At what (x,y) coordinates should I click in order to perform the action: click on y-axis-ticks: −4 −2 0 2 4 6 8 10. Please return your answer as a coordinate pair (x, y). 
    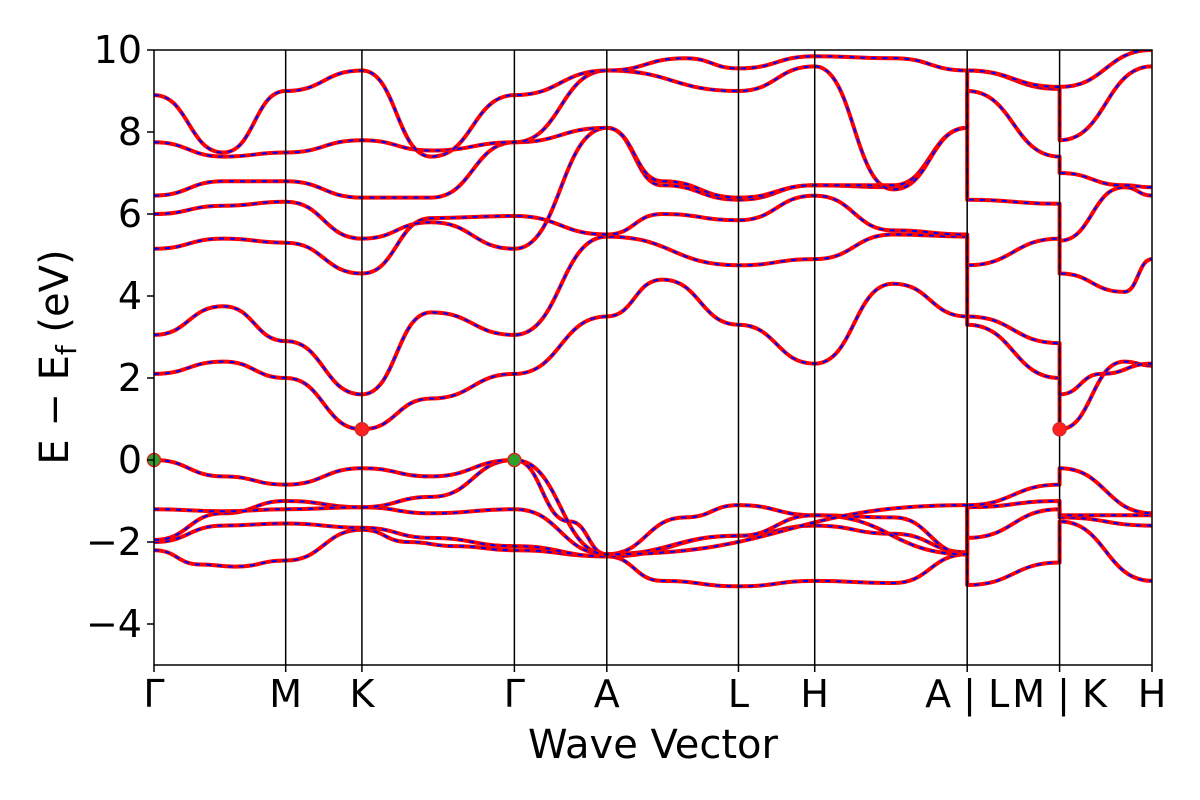
    Looking at the image, I should click on (120, 337).